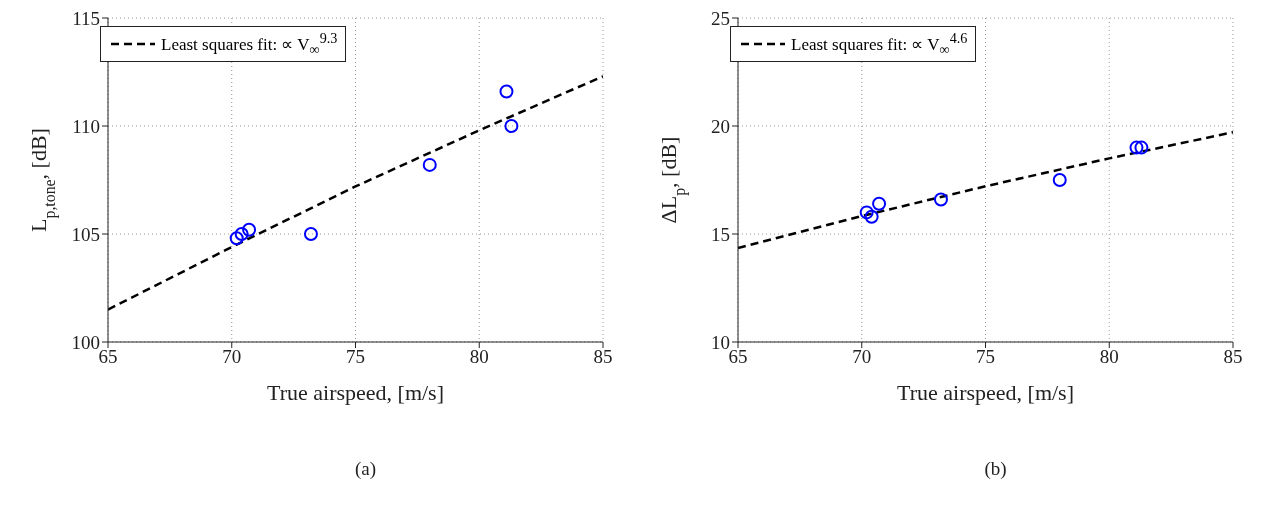 This screenshot has height=521, width=1267. Describe the element at coordinates (85, 234) in the screenshot. I see `y-tick-label: 105` at that location.